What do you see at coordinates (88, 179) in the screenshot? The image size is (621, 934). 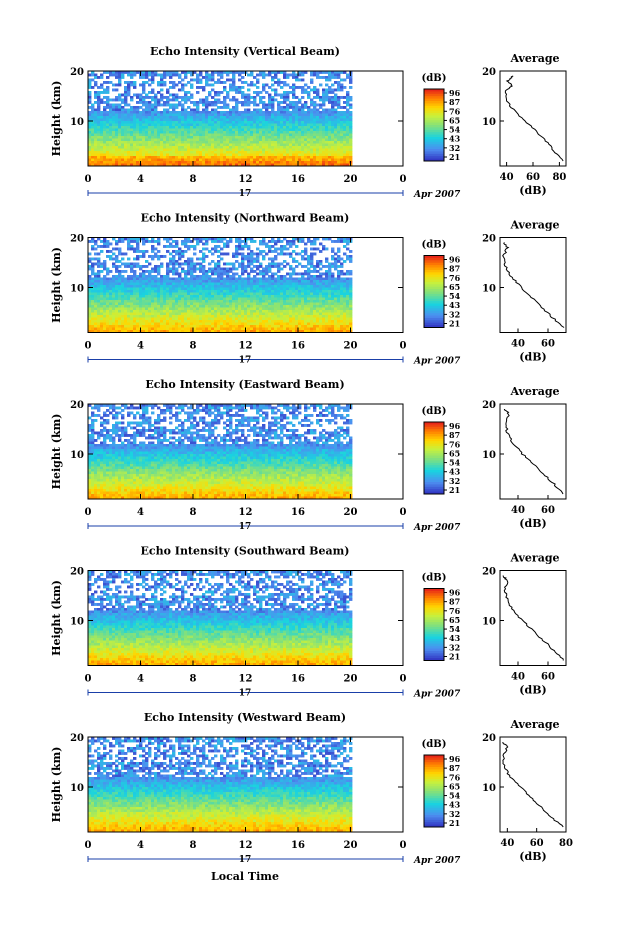 I see `x-tick-label: 0` at bounding box center [88, 179].